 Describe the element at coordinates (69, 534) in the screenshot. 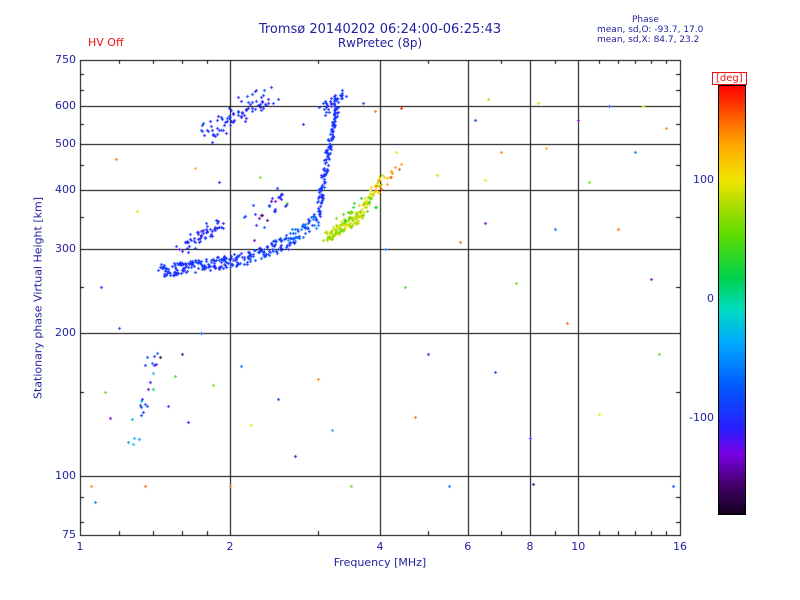

I see `ytick: 75` at that location.